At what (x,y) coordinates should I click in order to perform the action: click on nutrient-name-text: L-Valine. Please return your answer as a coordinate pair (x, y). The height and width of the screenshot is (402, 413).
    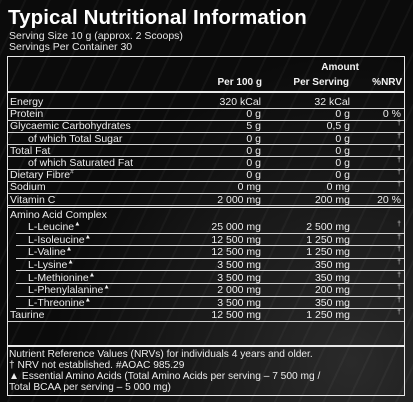
    Looking at the image, I should click on (47, 252).